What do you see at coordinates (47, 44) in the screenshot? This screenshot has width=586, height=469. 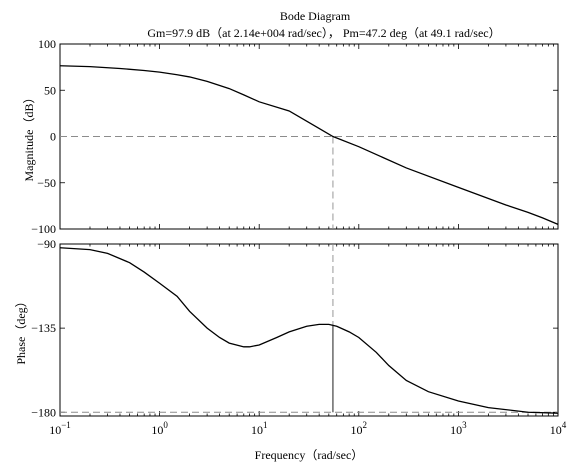 I see `undefined-ytick-label: 100` at bounding box center [47, 44].